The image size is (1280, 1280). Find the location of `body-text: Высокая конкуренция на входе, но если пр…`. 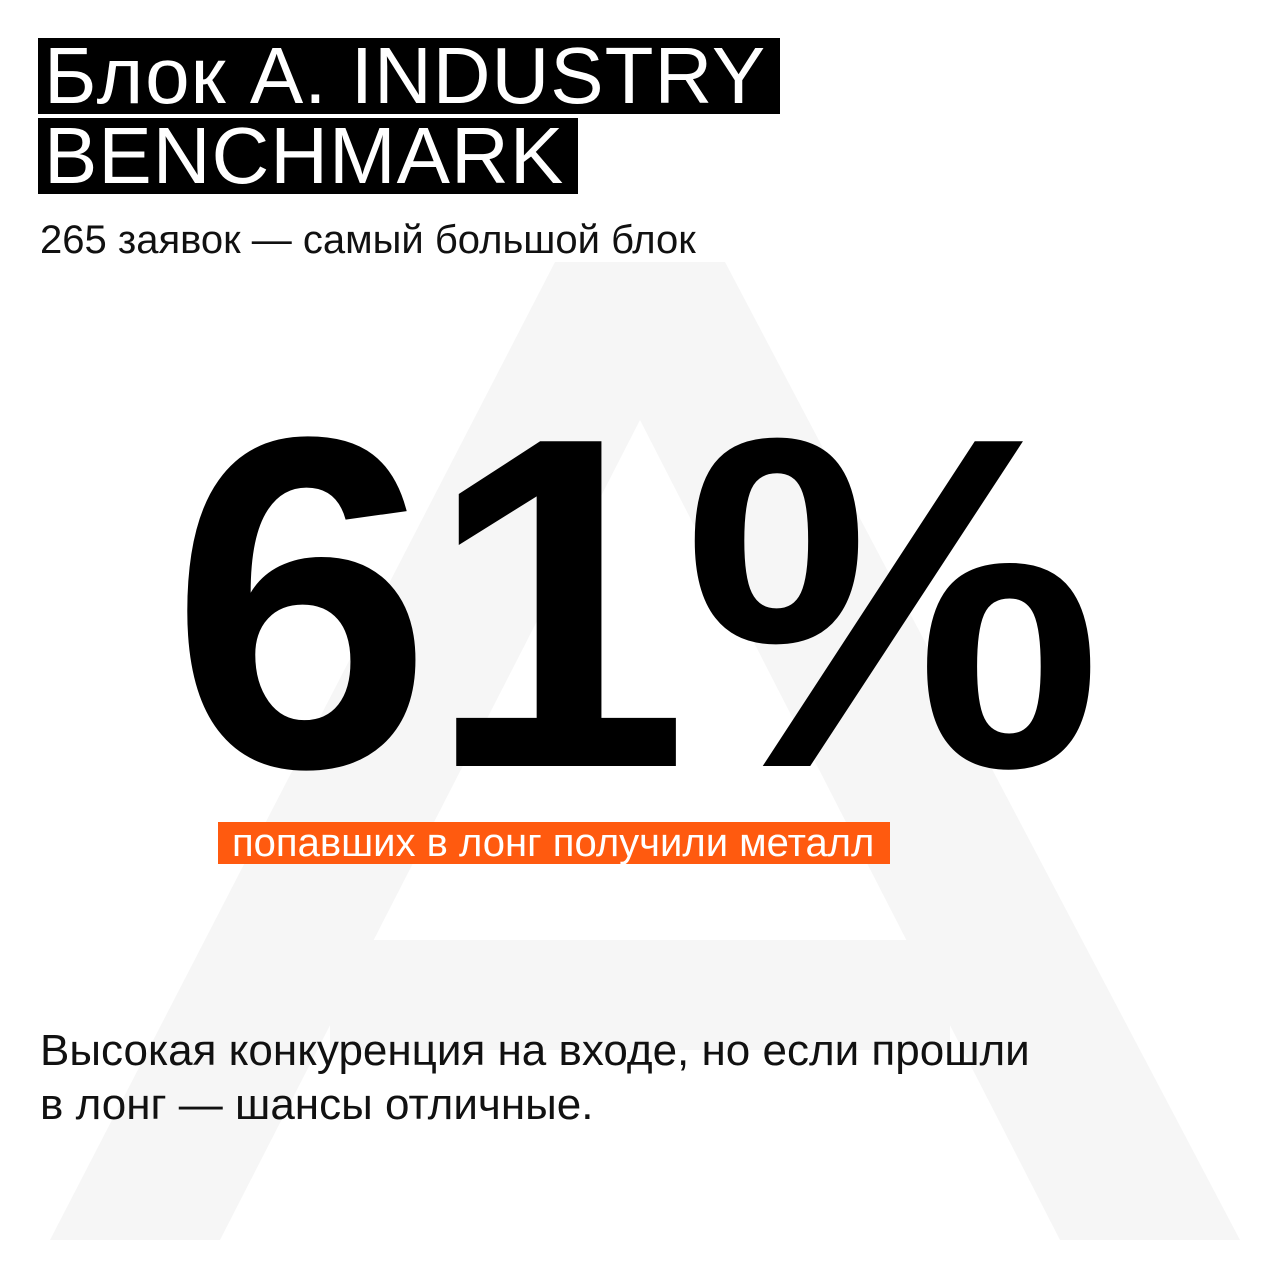

body-text: Высокая конкуренция на входе, но если пр… is located at coordinates (535, 1050).